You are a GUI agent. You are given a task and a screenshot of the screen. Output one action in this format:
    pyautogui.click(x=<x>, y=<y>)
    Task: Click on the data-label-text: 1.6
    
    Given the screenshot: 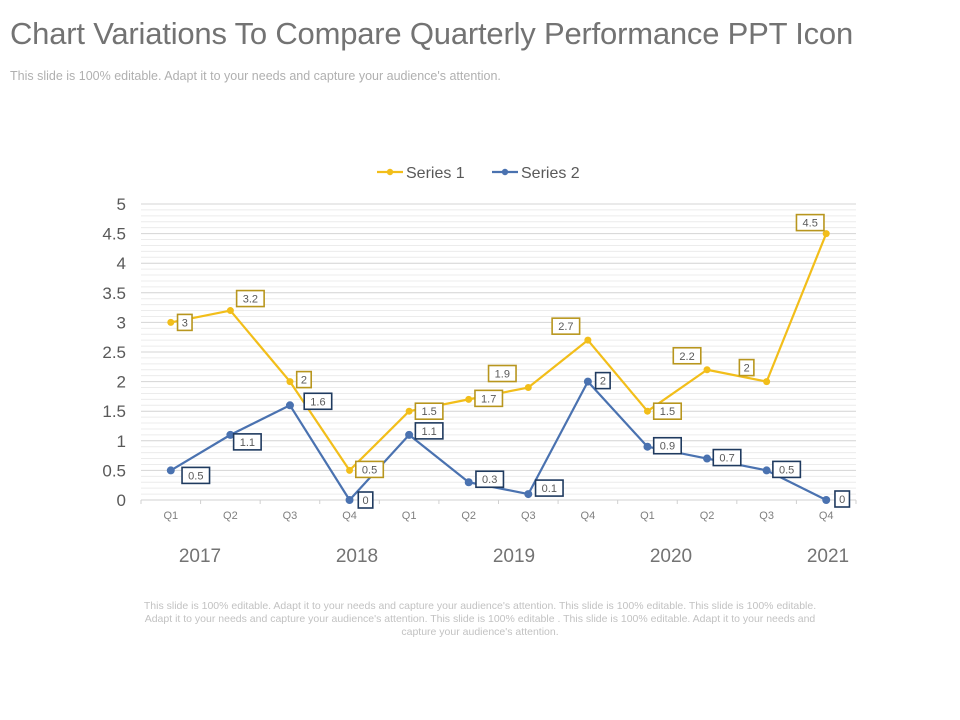 What is the action you would take?
    pyautogui.click(x=317, y=402)
    